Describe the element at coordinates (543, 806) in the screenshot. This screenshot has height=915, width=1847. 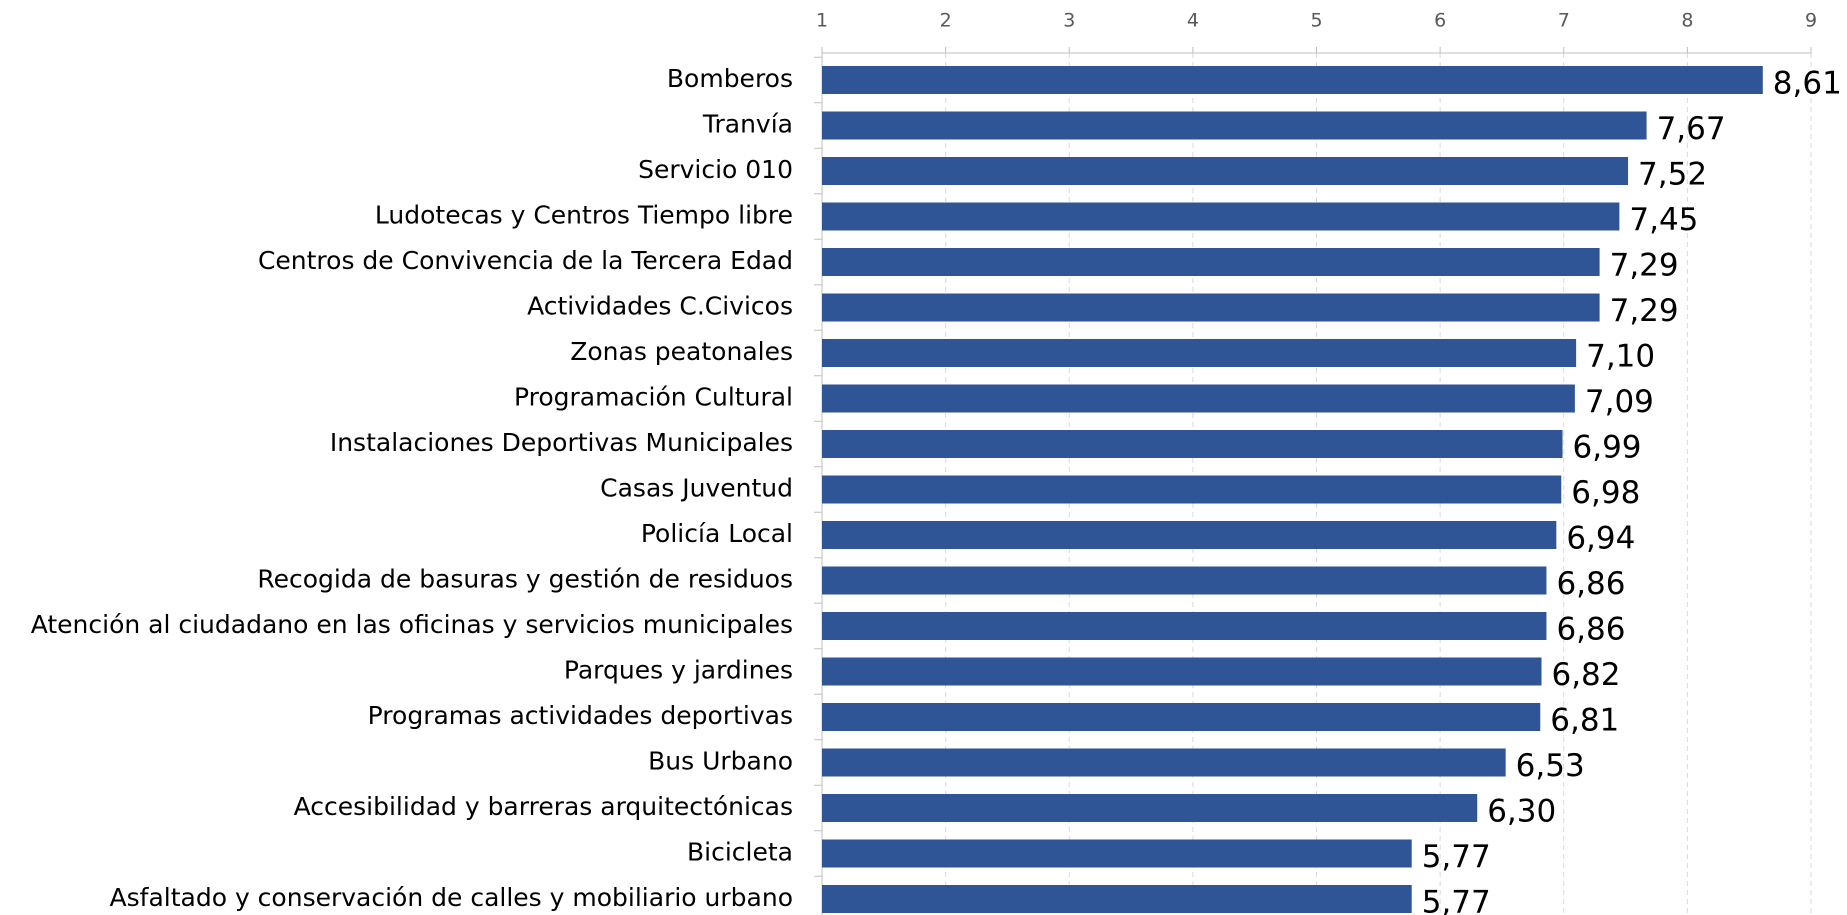
I see `category-label: Accesibilidad y barreras arquitectónicas` at that location.